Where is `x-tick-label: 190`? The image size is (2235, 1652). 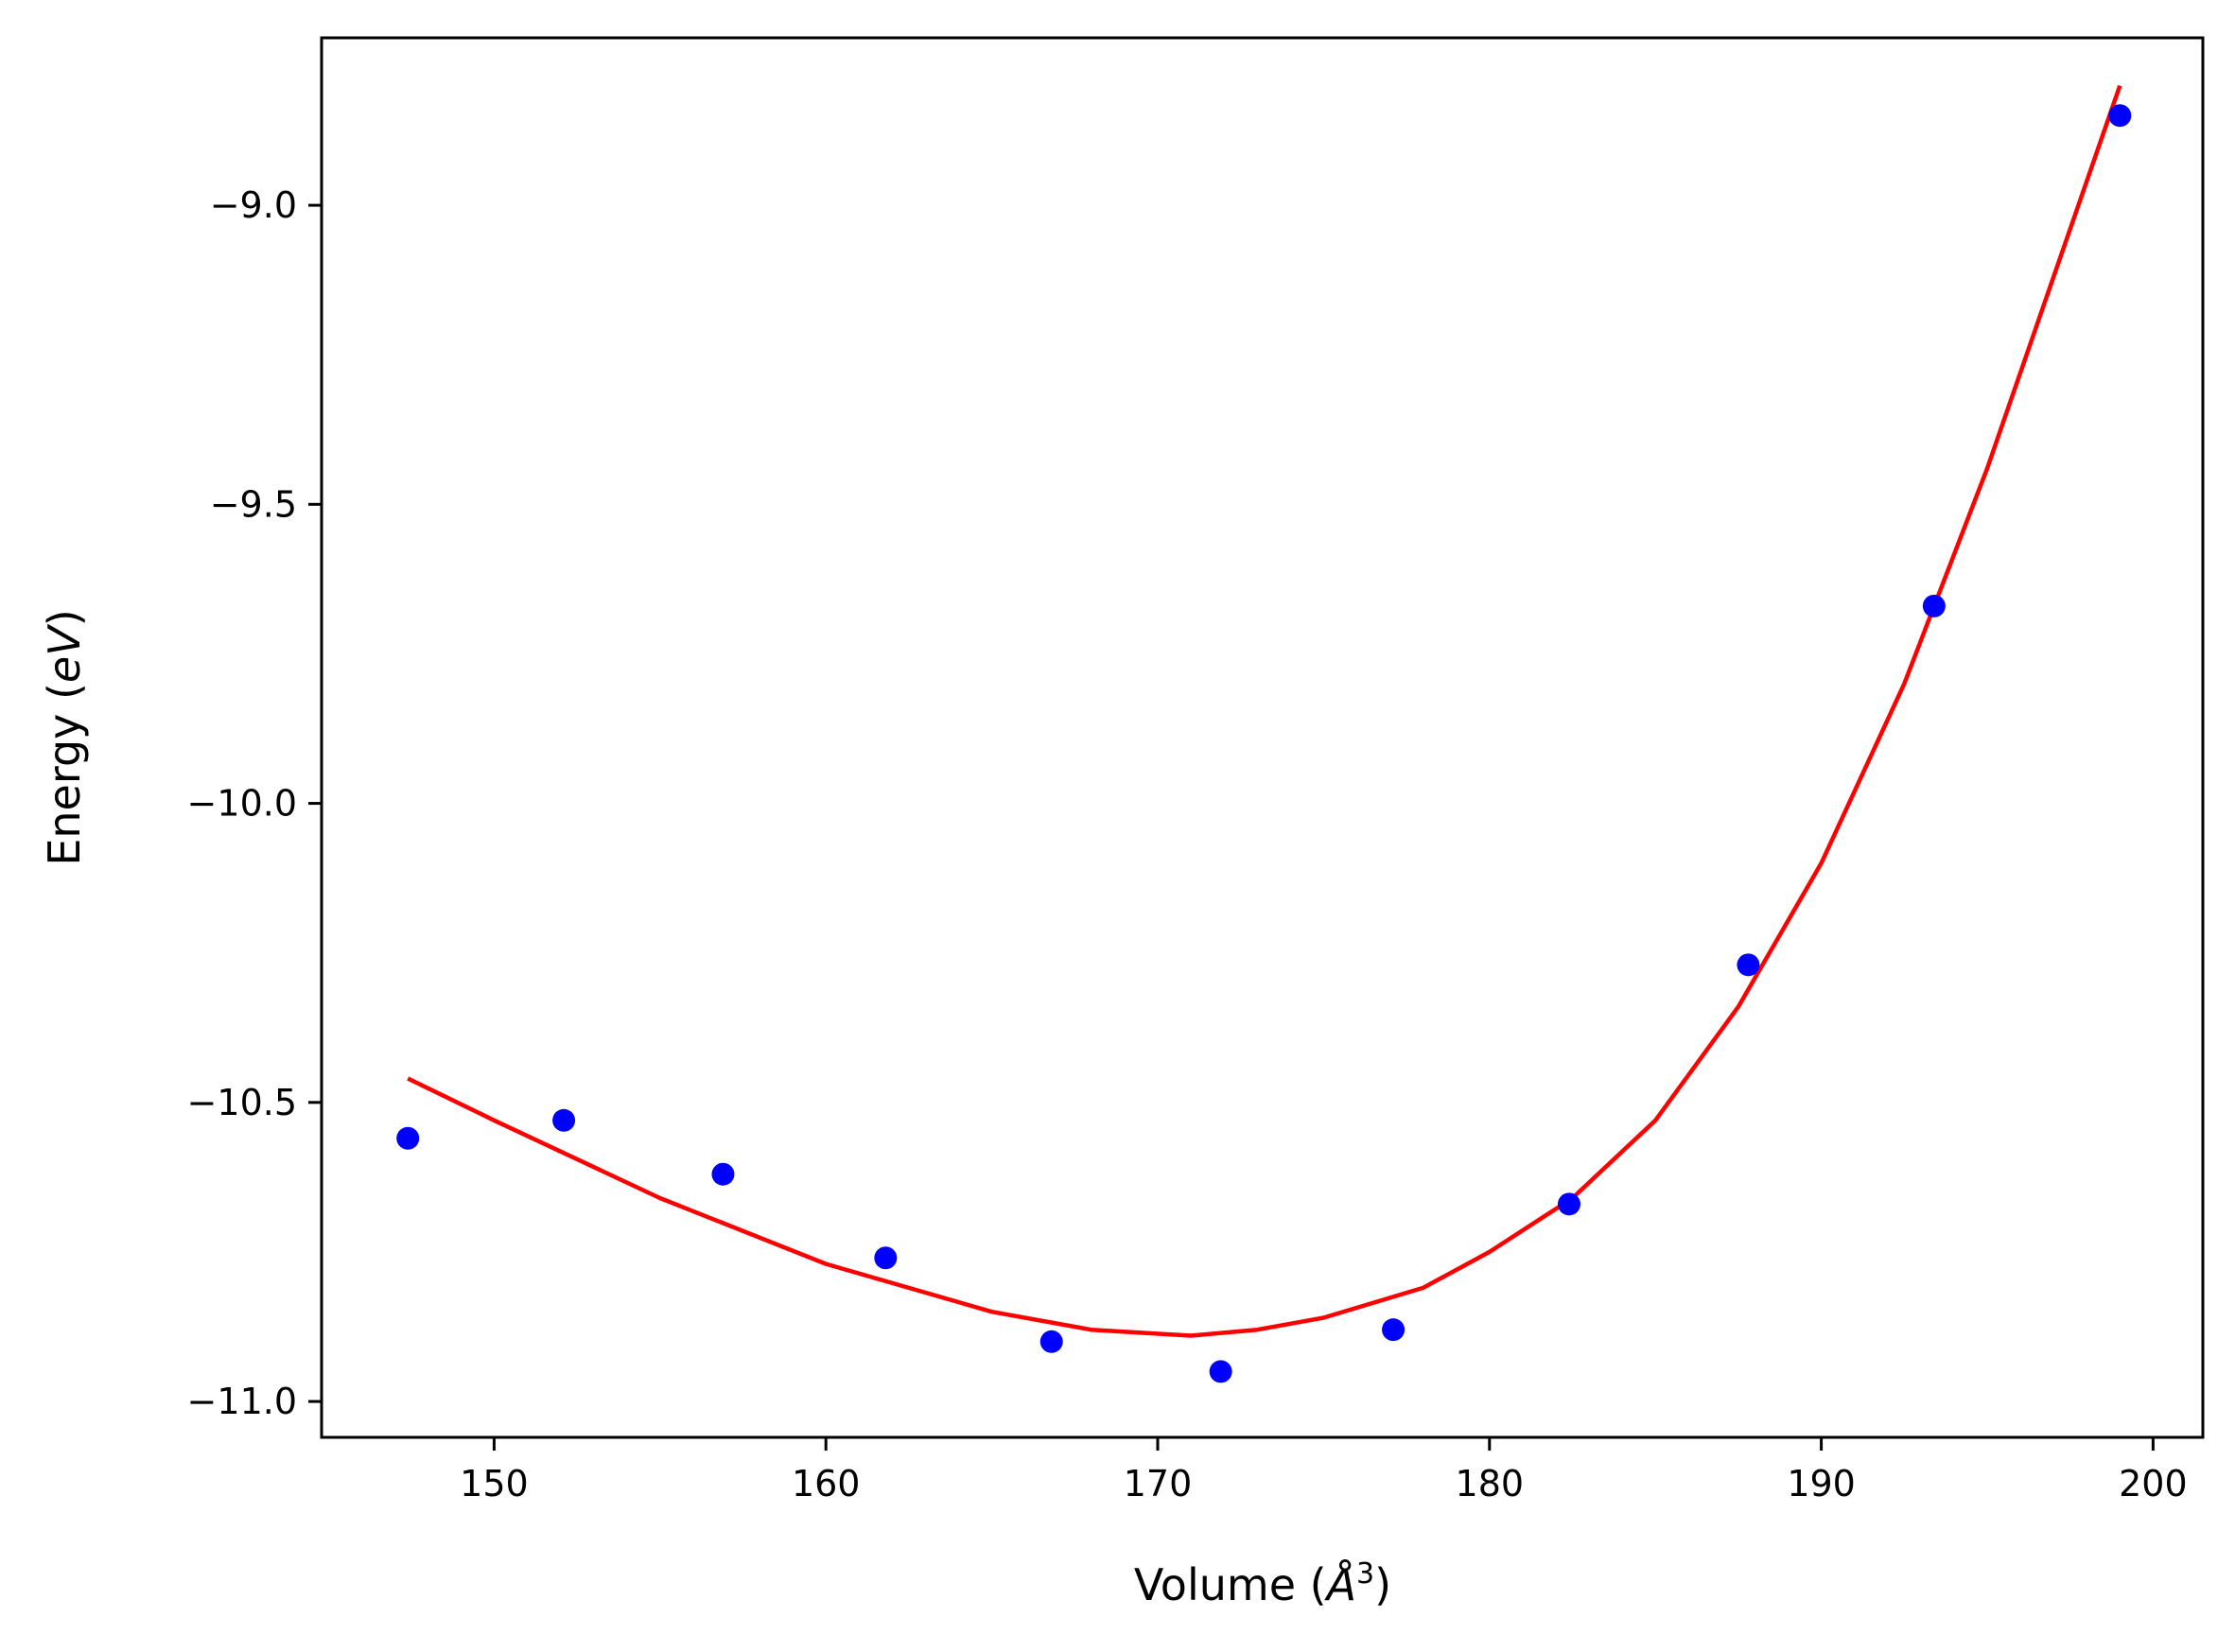 x-tick-label: 190 is located at coordinates (1821, 1484).